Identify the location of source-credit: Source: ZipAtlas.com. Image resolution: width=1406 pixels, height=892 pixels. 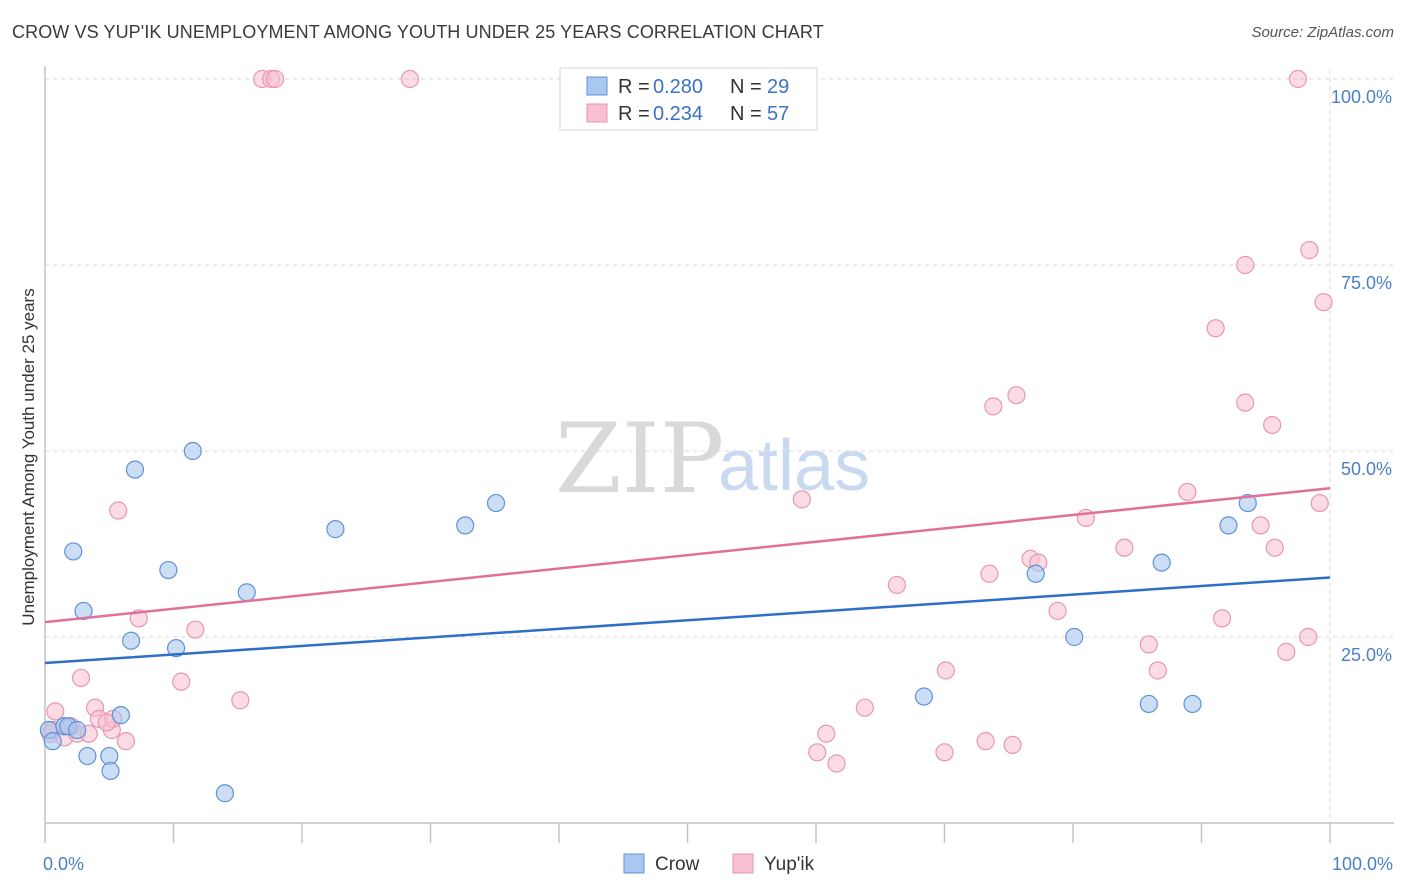
(1322, 32).